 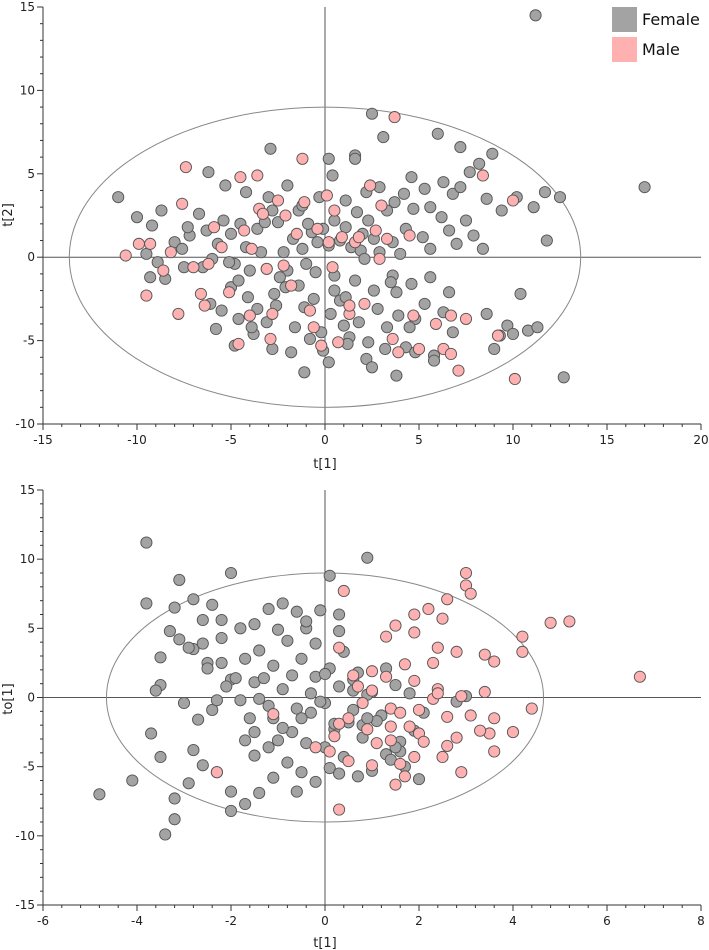 I want to click on x-tick-label: 8, so click(x=701, y=921).